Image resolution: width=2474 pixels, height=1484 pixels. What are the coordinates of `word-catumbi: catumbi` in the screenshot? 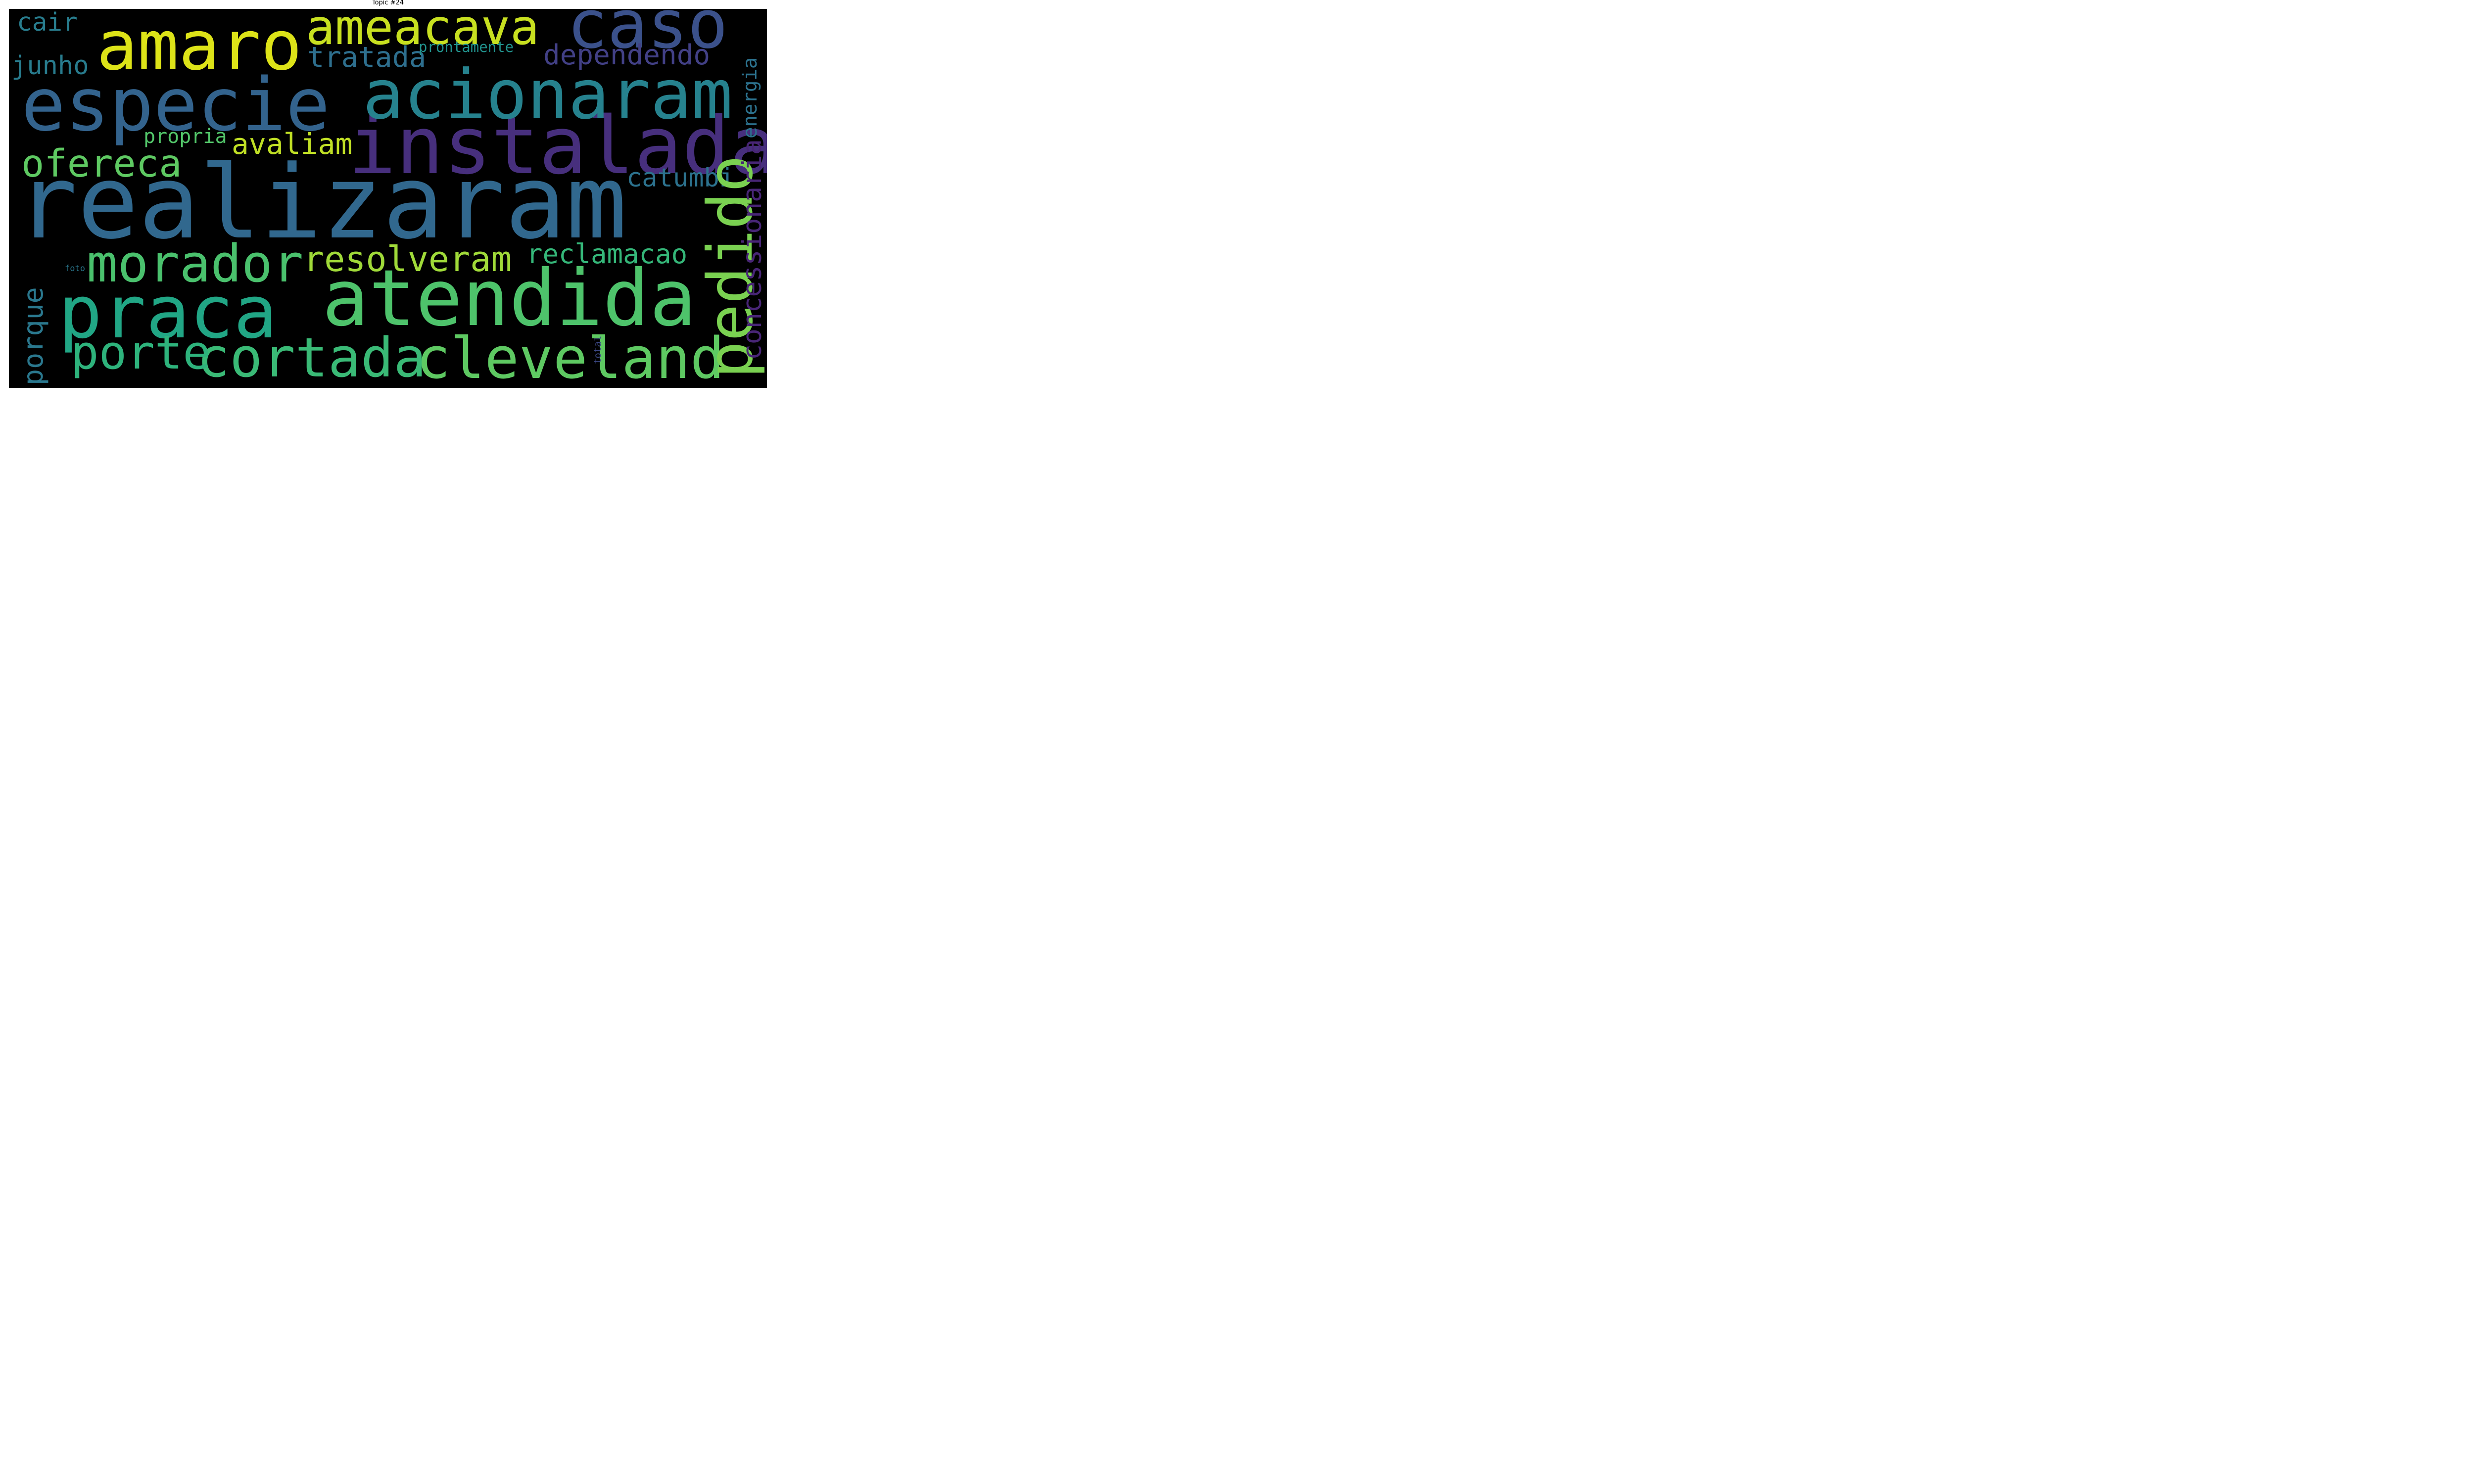 It's located at (680, 178).